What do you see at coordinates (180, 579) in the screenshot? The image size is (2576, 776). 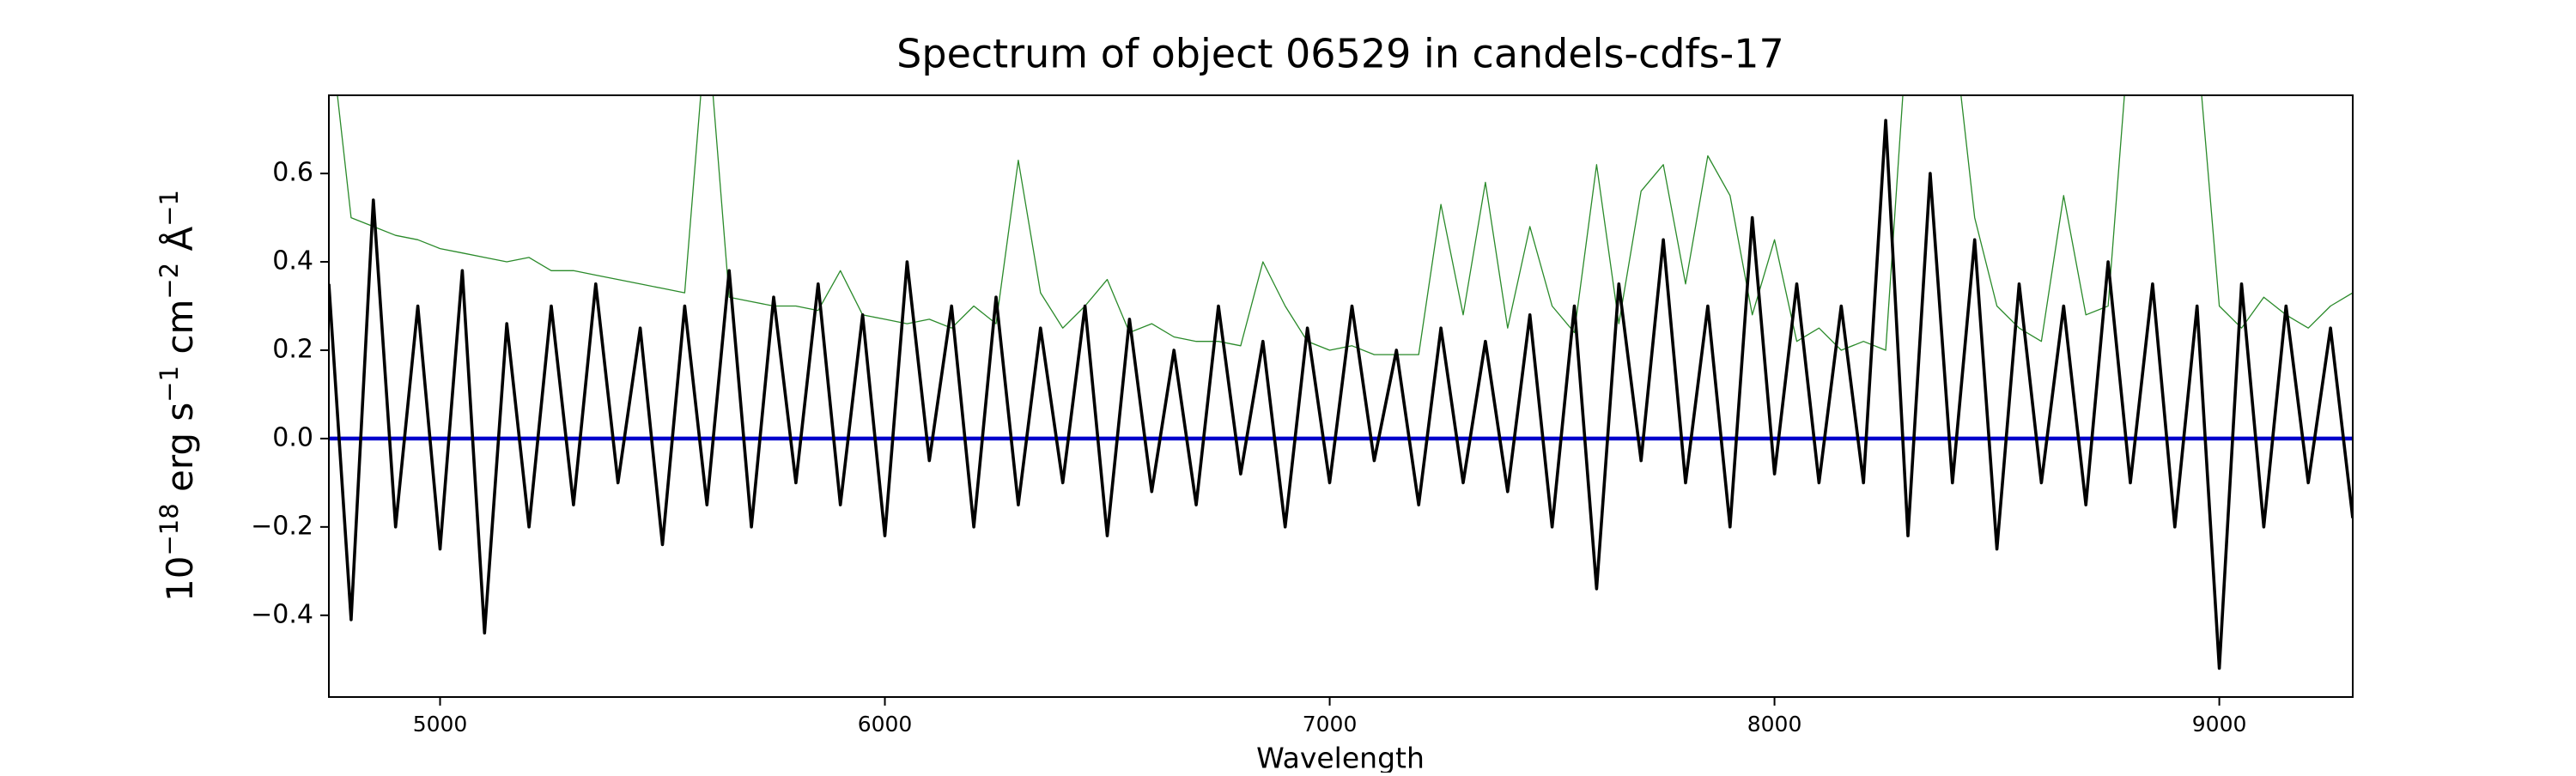 I see `y-label-text: 10` at bounding box center [180, 579].